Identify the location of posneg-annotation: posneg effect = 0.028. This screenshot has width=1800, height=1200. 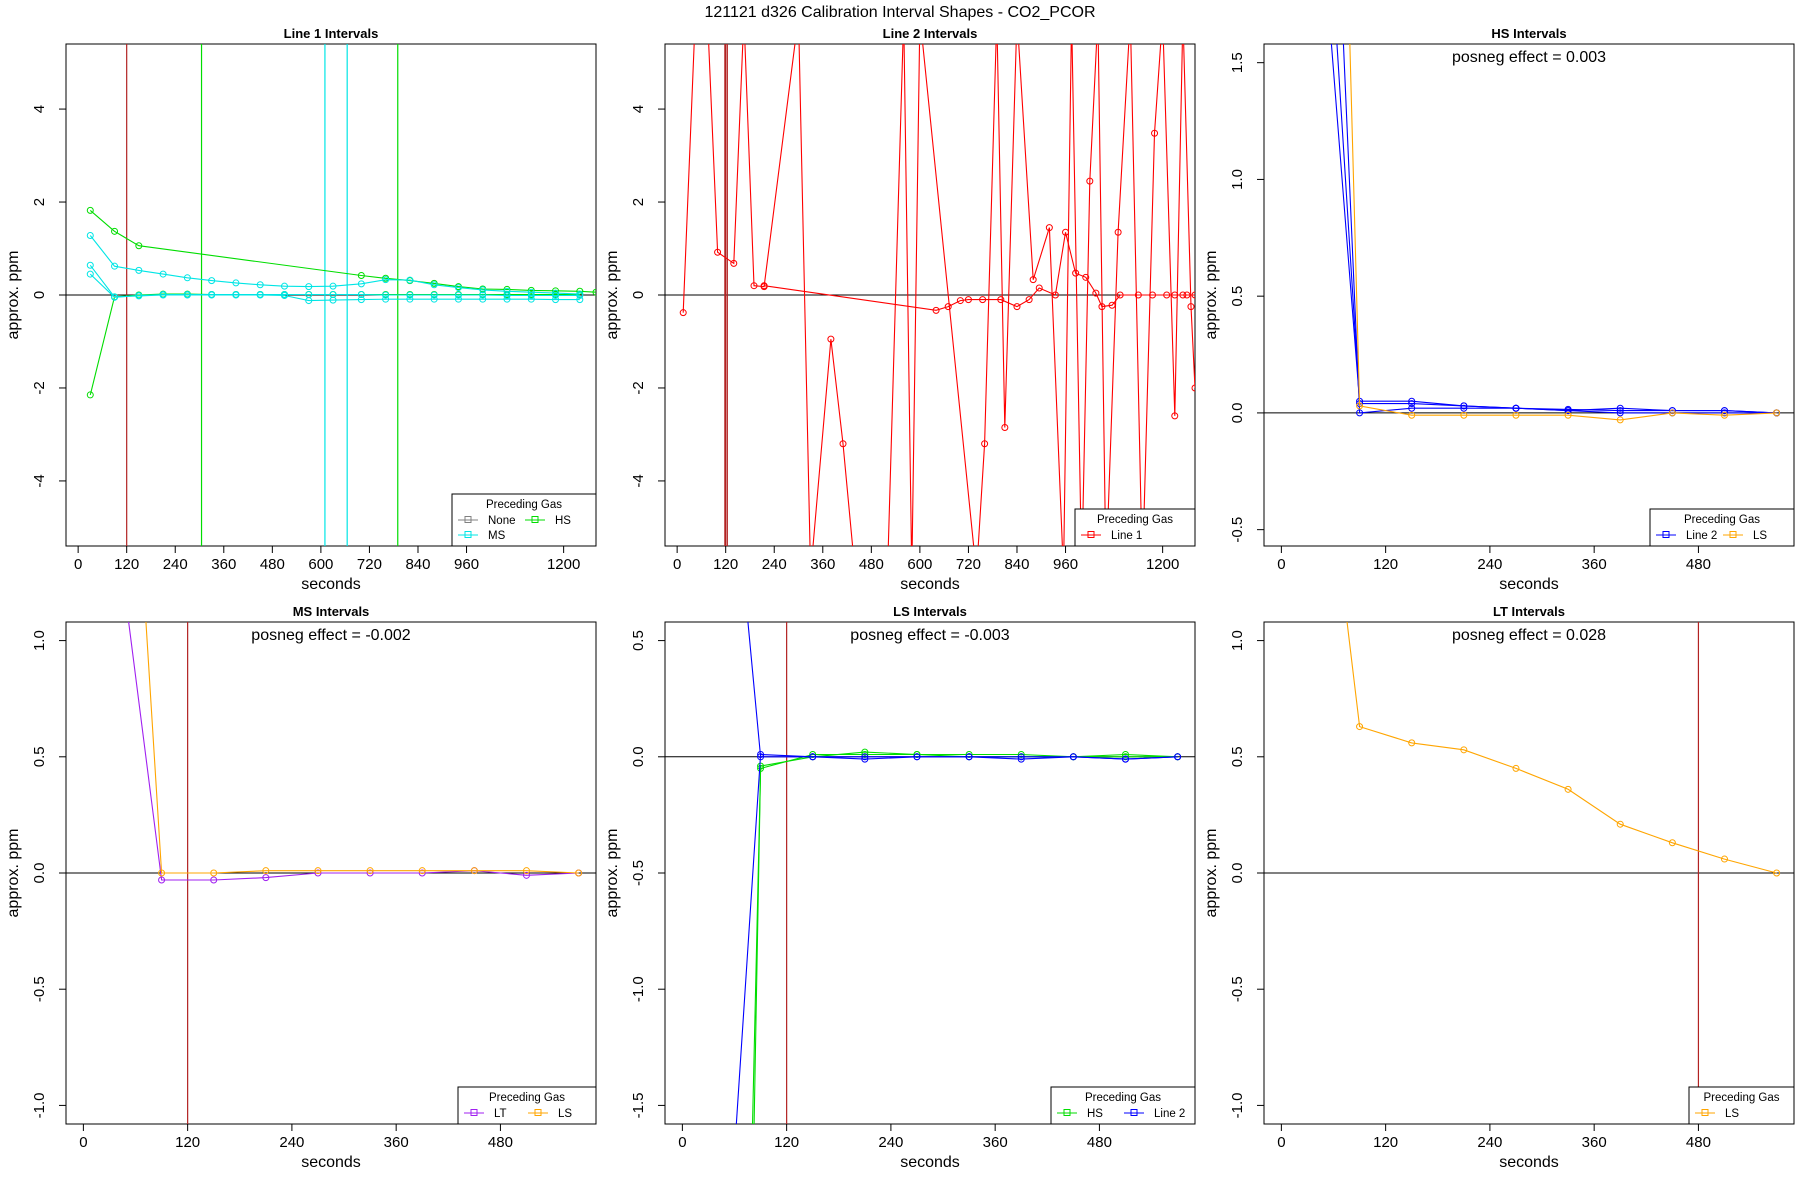
(1529, 635).